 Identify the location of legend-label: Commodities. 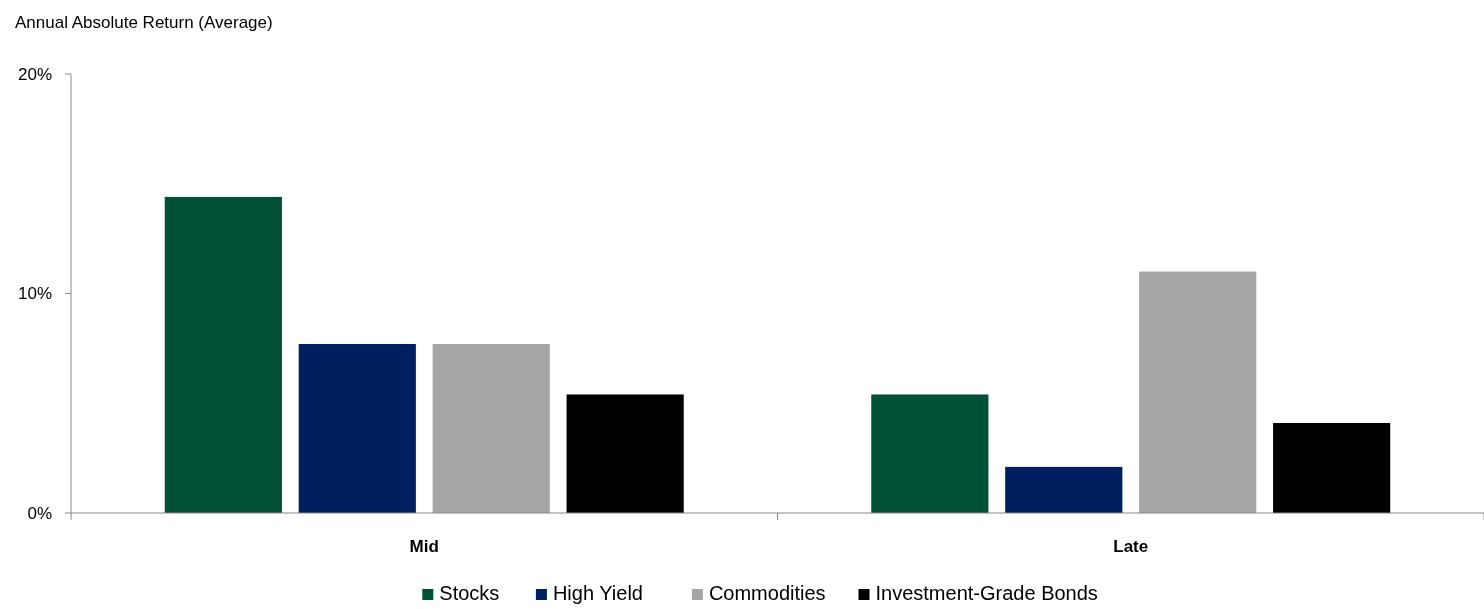
(767, 593).